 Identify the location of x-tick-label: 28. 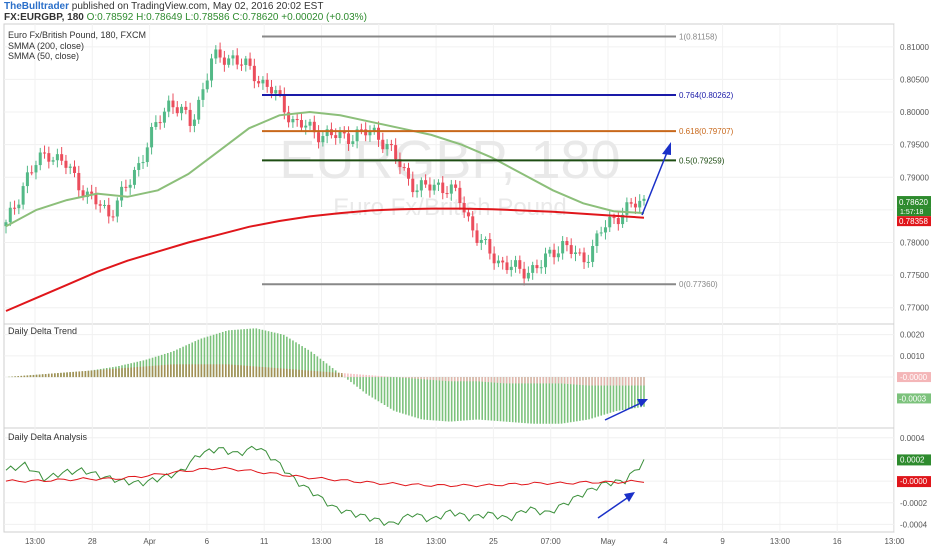
(92, 541).